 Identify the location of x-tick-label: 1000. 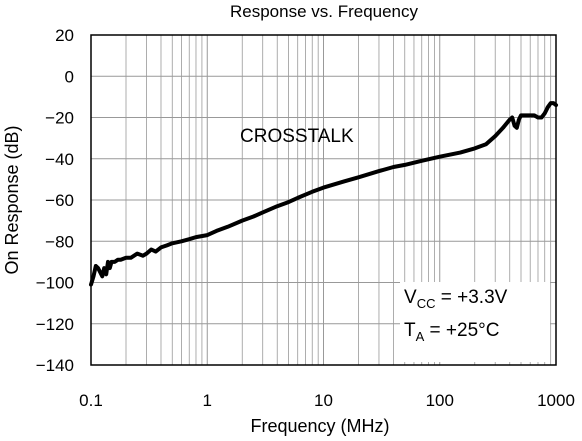
(556, 400).